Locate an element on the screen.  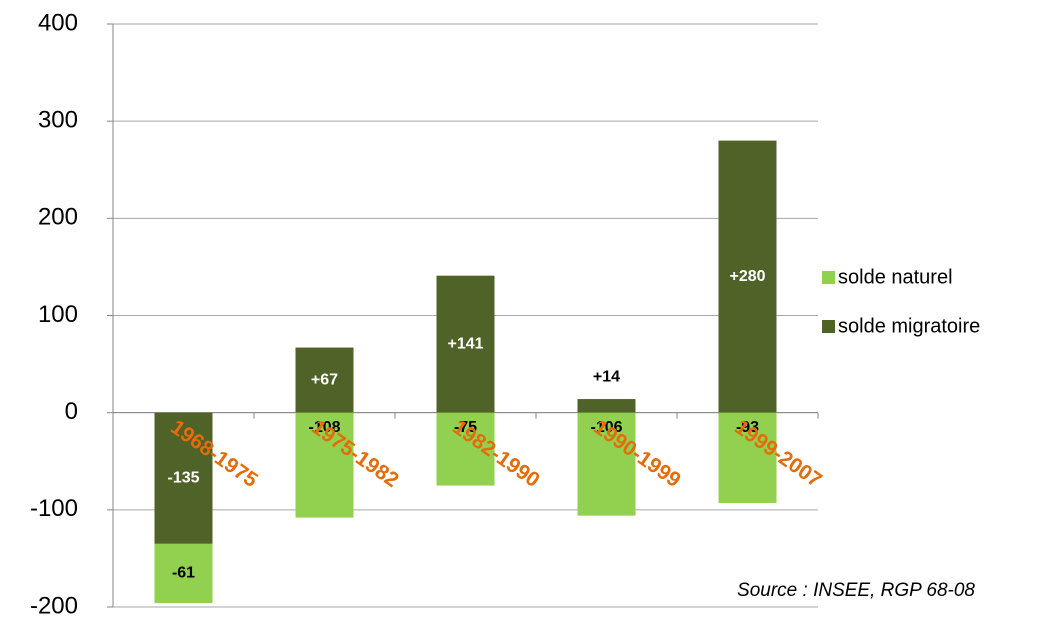
data-label: -108 is located at coordinates (324, 427).